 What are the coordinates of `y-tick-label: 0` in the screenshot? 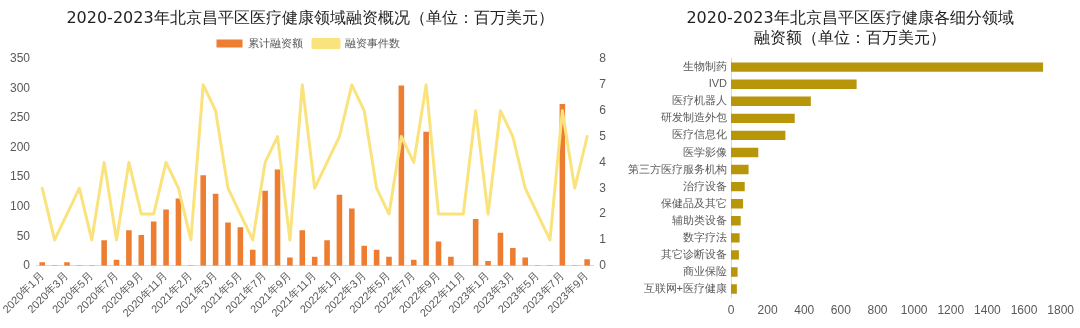 It's located at (27, 265).